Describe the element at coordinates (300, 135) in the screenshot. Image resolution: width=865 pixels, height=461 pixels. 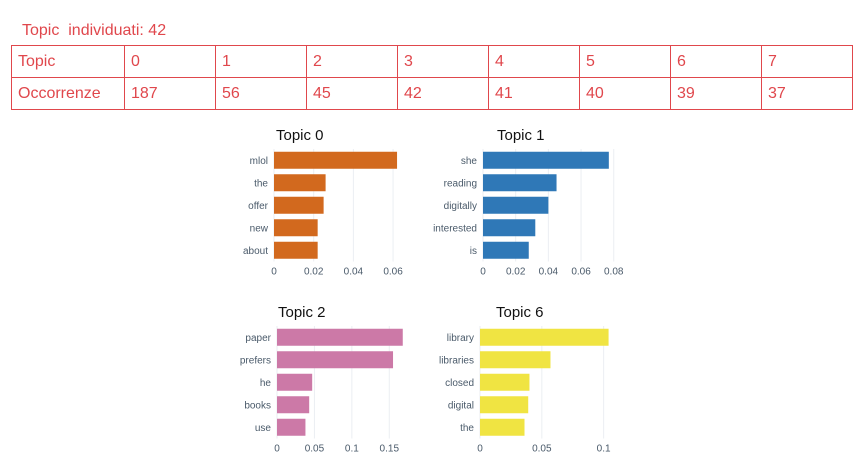
I see `chart-title: Topic 0` at that location.